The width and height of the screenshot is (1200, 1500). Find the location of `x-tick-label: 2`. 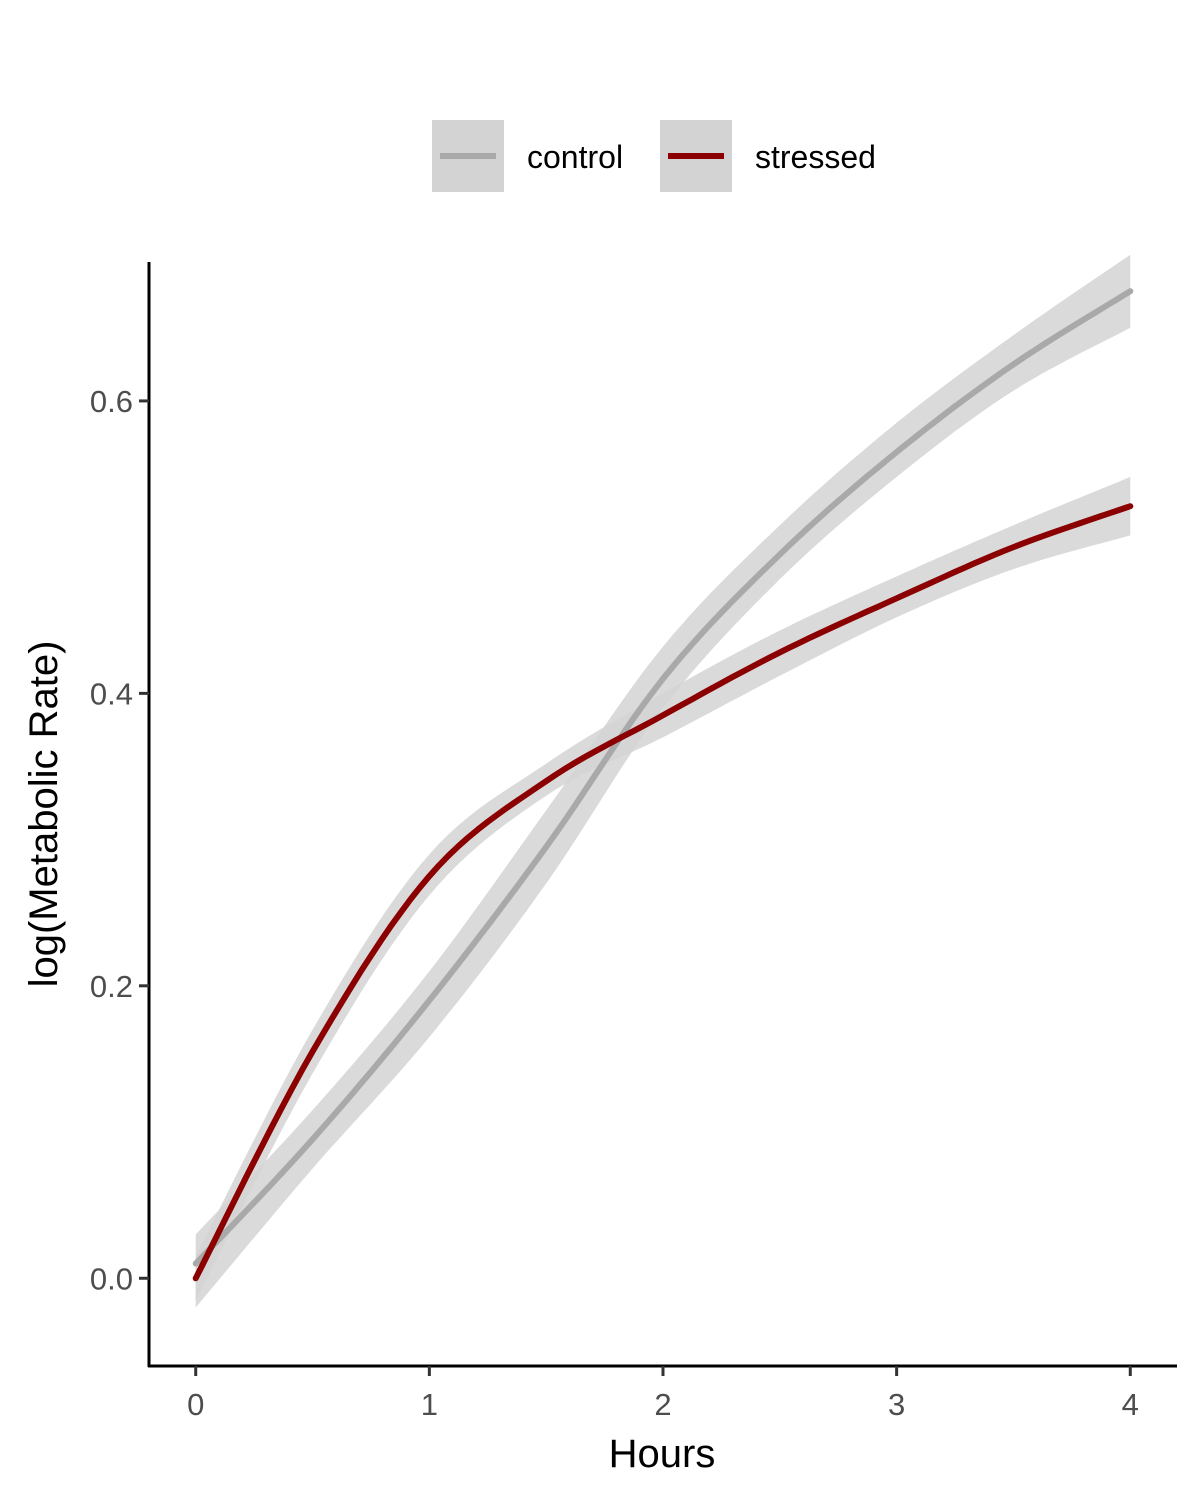

x-tick-label: 2 is located at coordinates (662, 1404).